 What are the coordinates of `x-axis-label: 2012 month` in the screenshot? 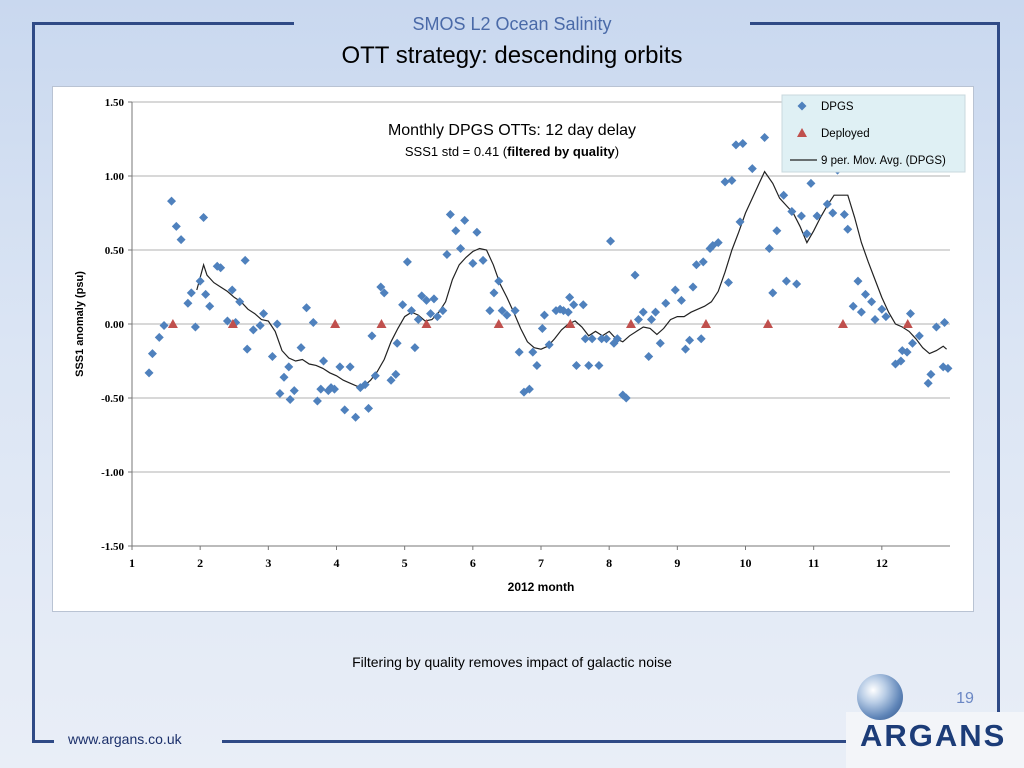 It's located at (541, 587).